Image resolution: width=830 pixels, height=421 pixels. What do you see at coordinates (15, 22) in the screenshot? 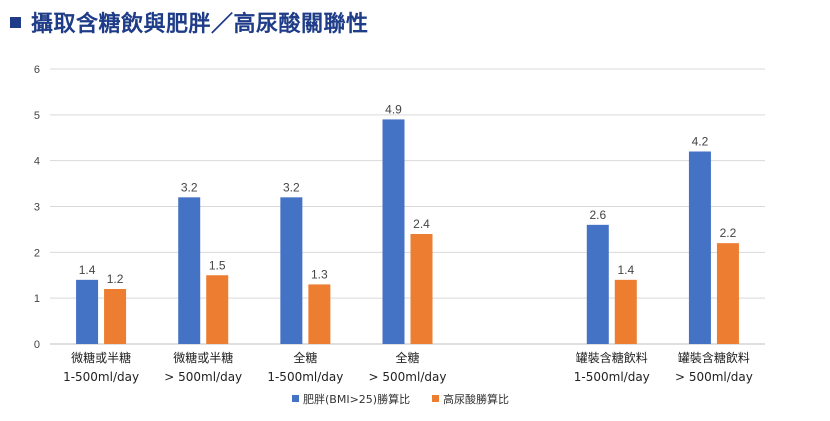
I see `title-square-icon` at bounding box center [15, 22].